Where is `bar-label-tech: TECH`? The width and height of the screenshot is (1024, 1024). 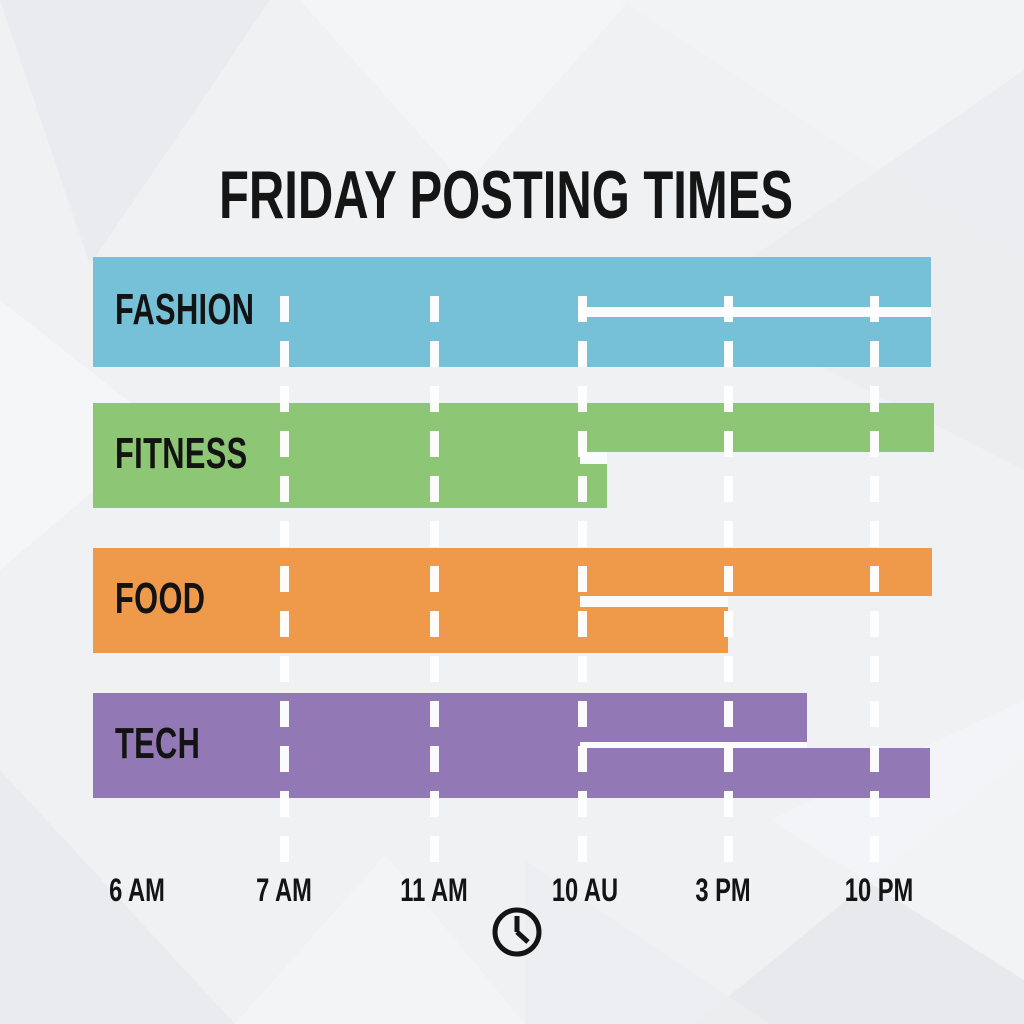
bar-label-tech: TECH is located at coordinates (158, 743).